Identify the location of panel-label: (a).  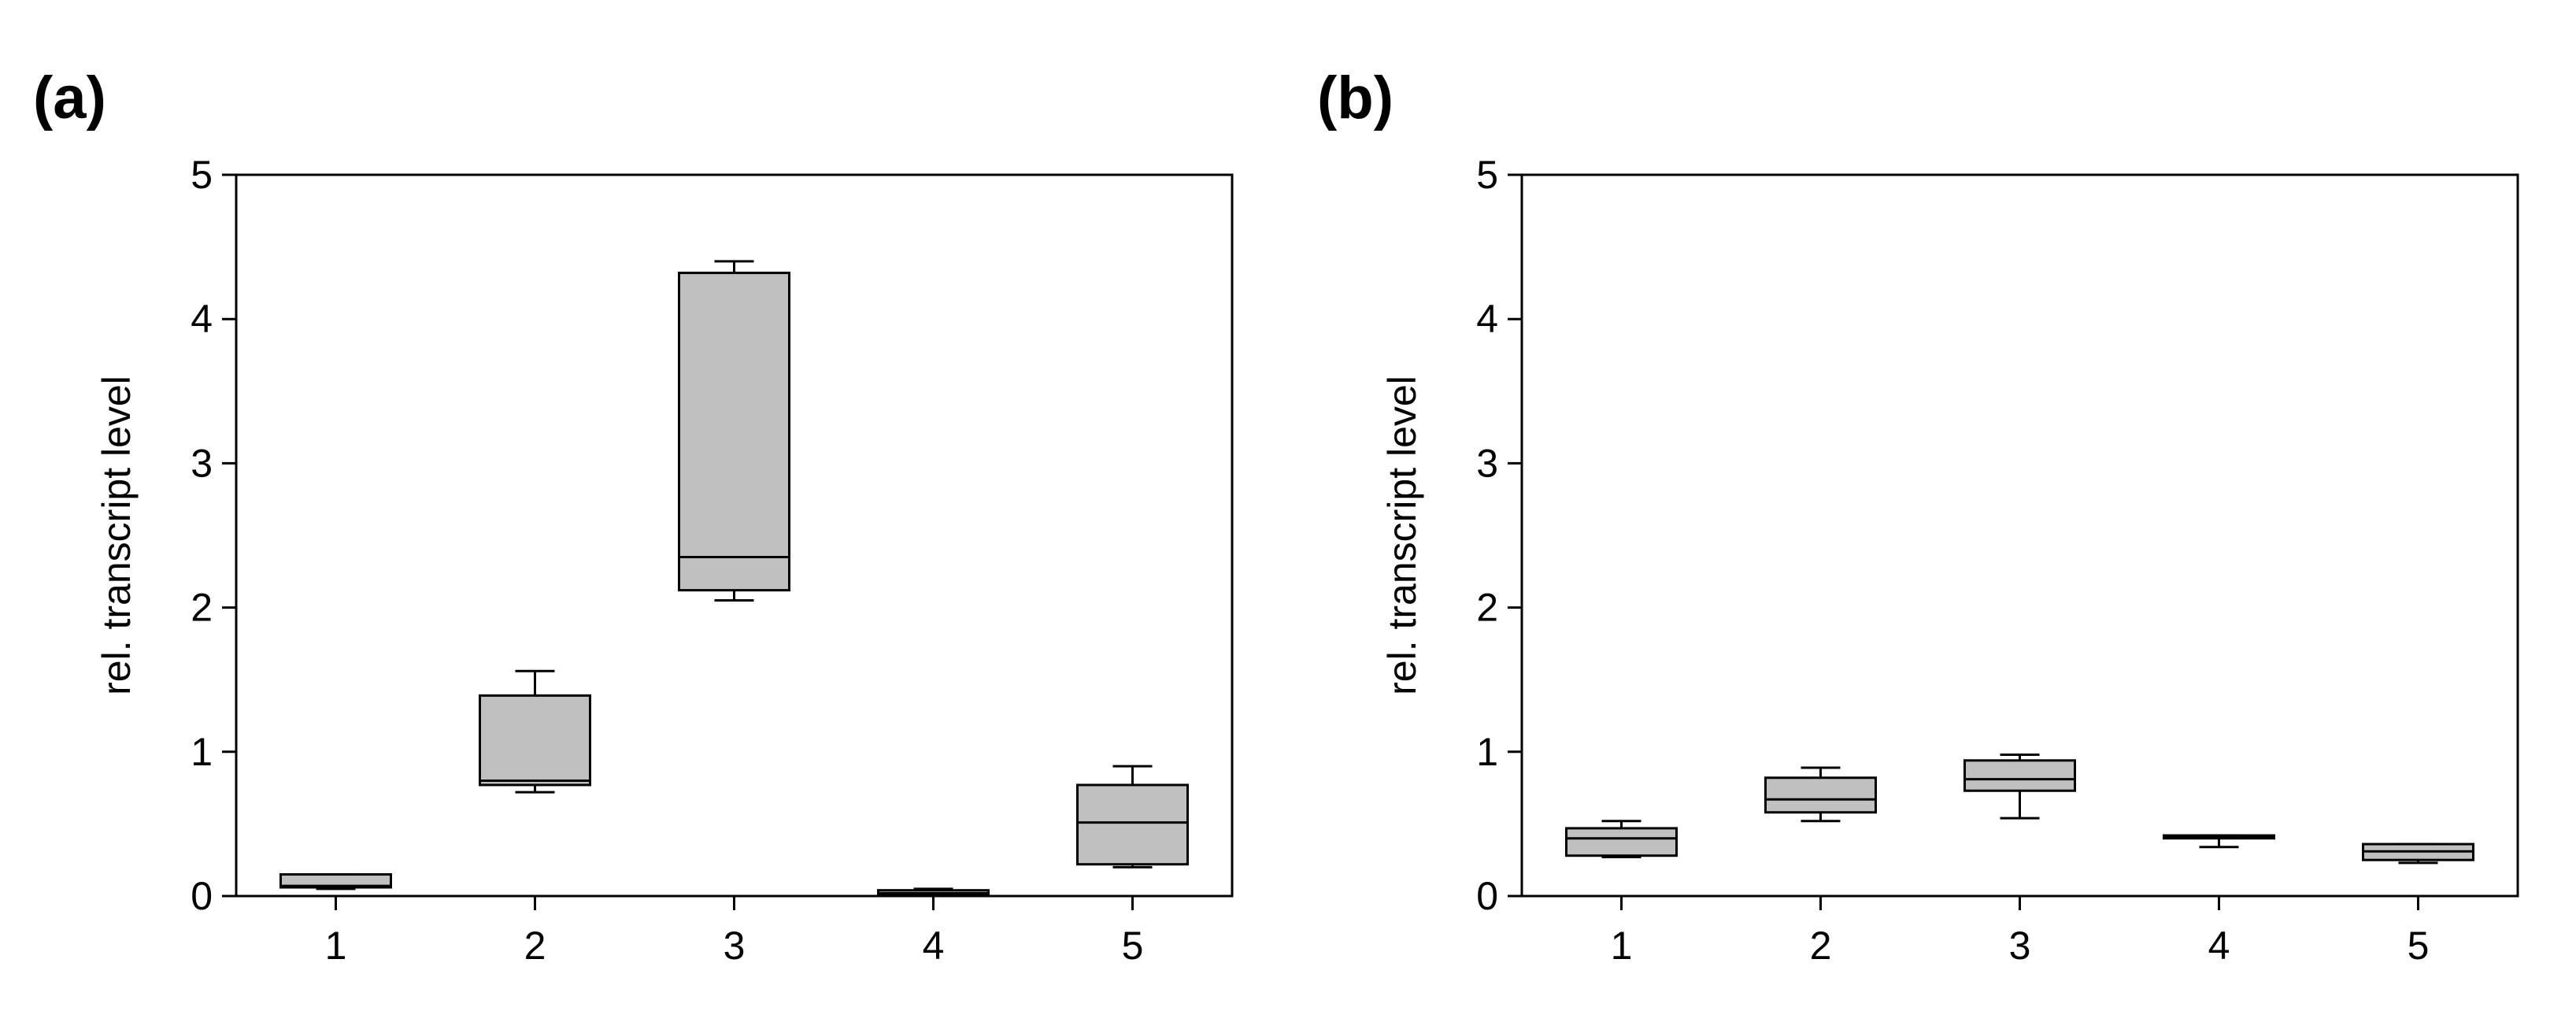
(69, 98).